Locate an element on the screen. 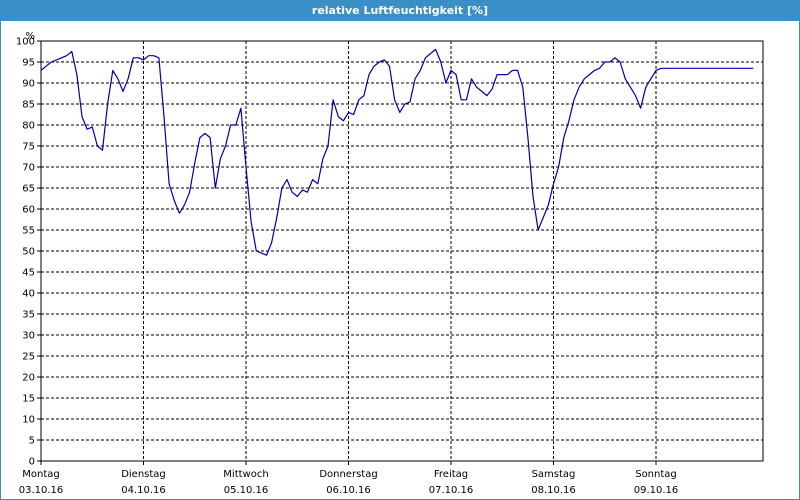  y-tick-label: 95 is located at coordinates (28, 63).